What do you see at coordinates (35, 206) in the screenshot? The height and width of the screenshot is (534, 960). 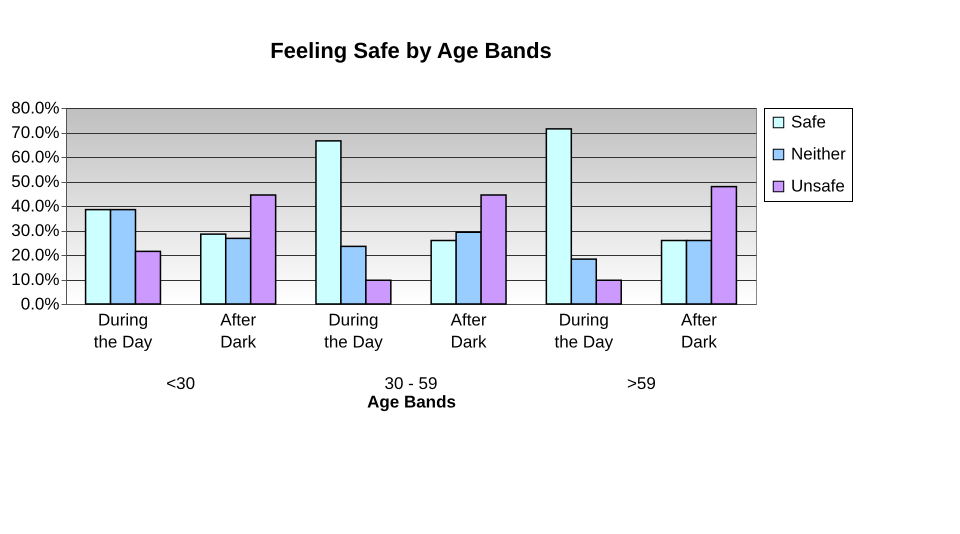 I see `y-tick-label: 40.0%` at bounding box center [35, 206].